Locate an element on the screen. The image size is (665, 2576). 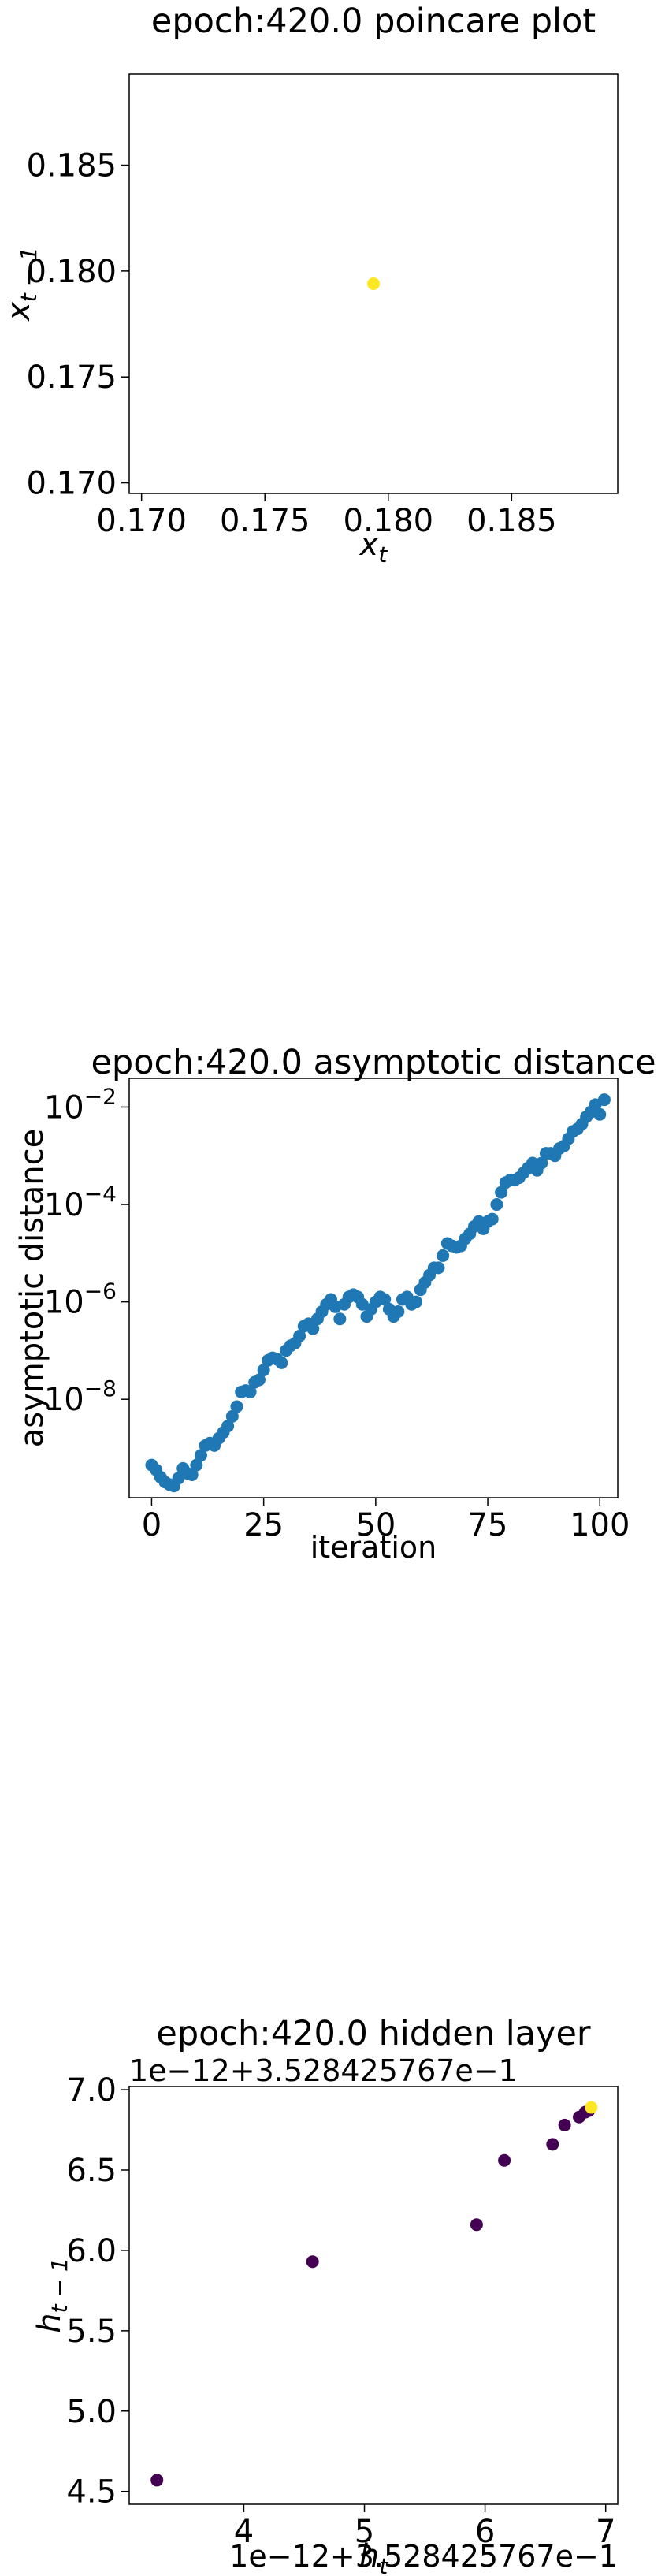
distance-points is located at coordinates (378, 1293).